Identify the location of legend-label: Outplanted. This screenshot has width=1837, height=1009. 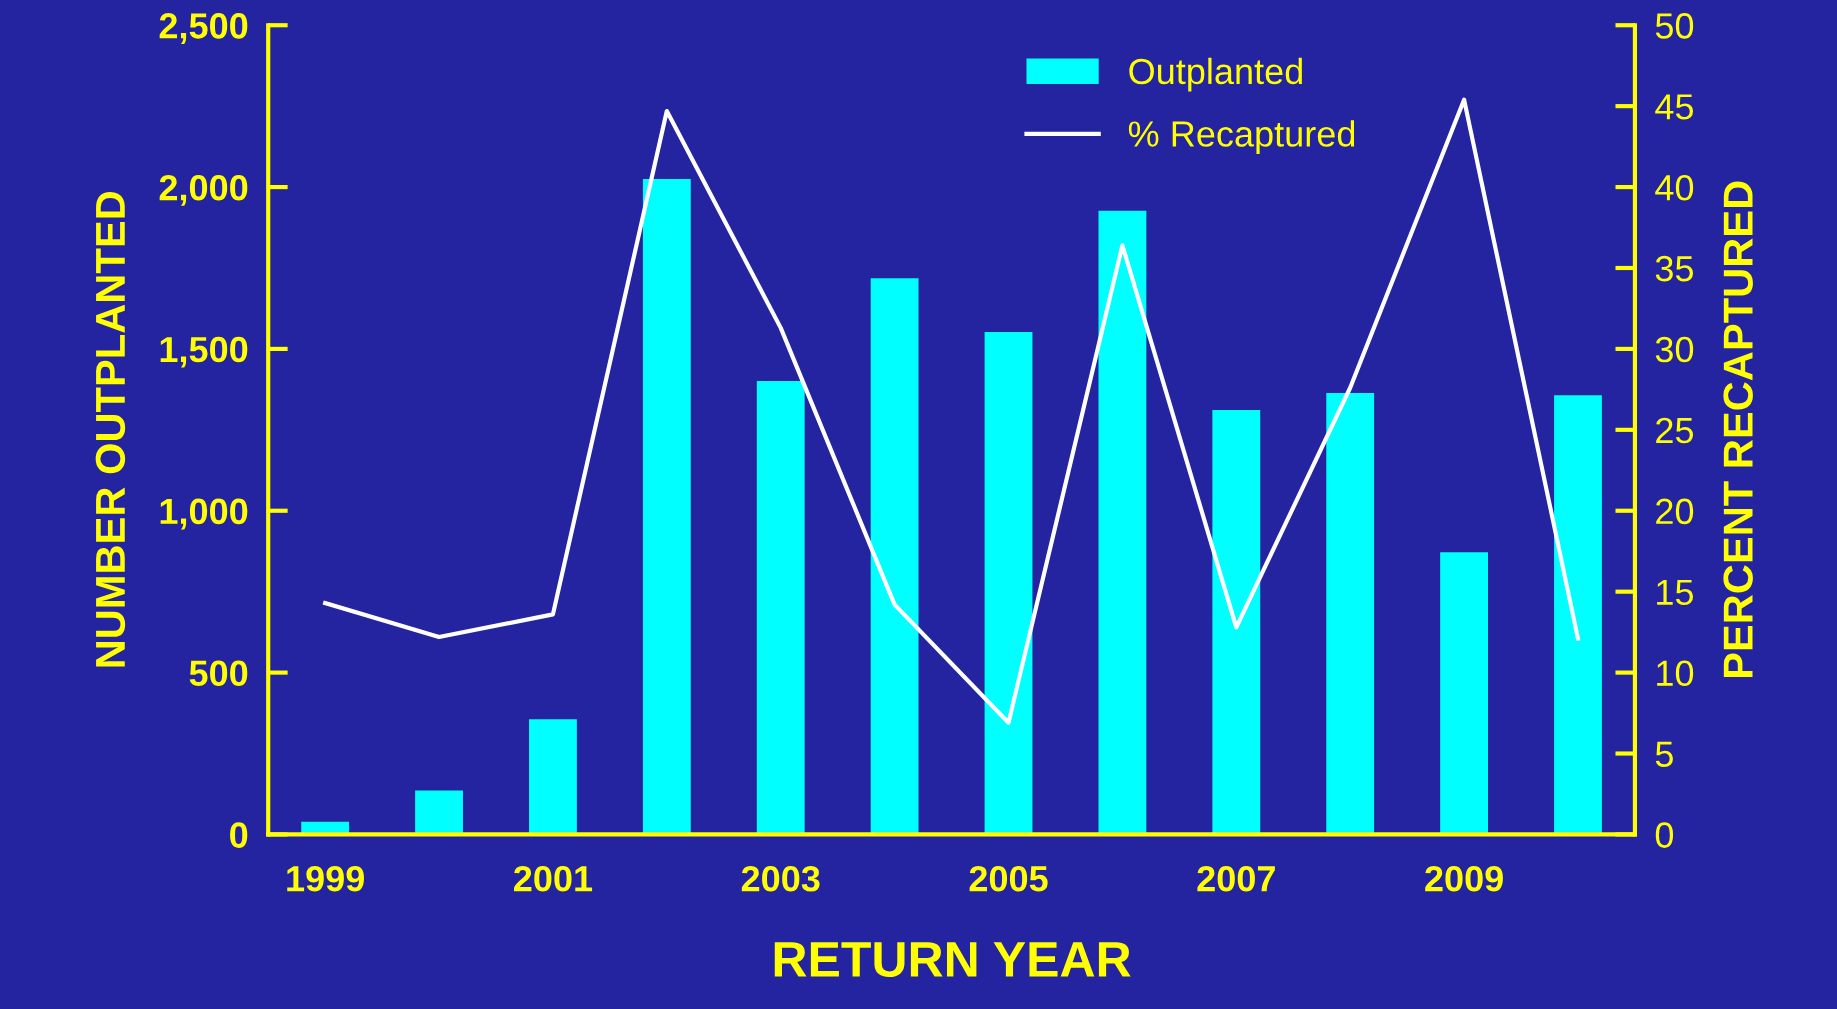
(1215, 74).